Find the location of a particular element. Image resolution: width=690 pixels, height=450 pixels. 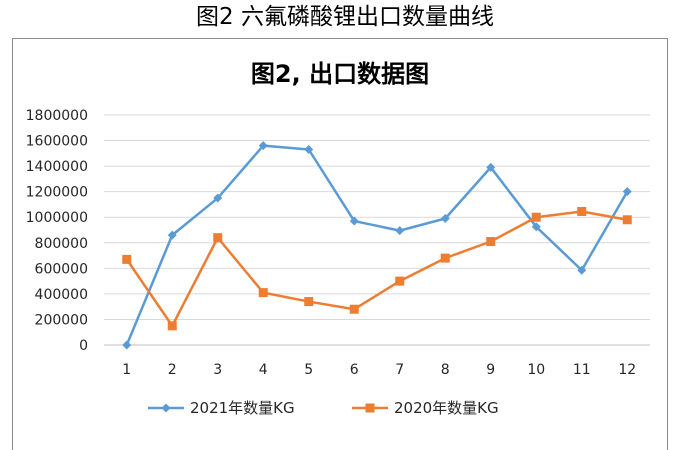

figure-caption: 图2 六氟磷酸锂出口数量曲线 is located at coordinates (345, 17).